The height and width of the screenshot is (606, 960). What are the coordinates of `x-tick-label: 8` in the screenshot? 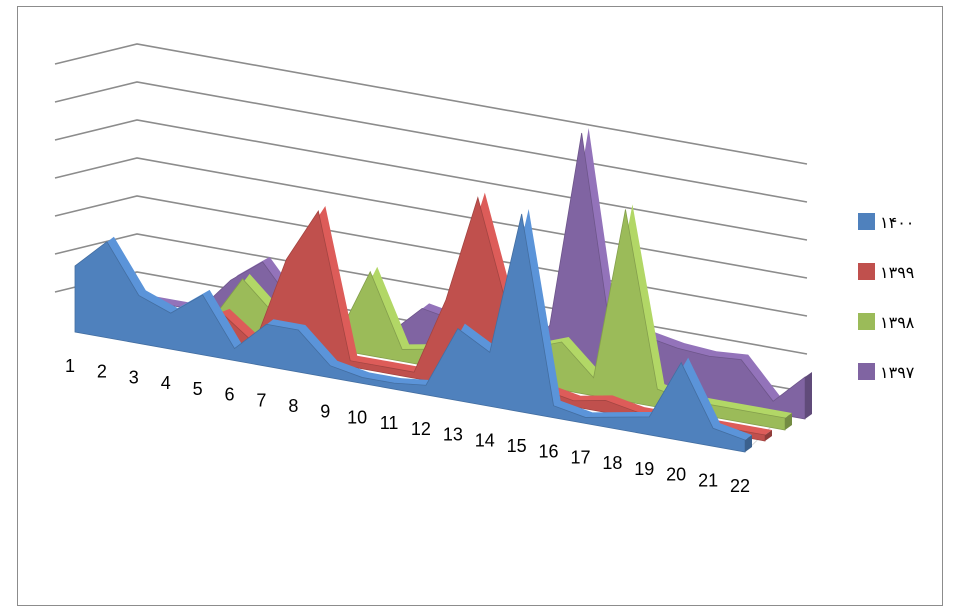 It's located at (293, 406).